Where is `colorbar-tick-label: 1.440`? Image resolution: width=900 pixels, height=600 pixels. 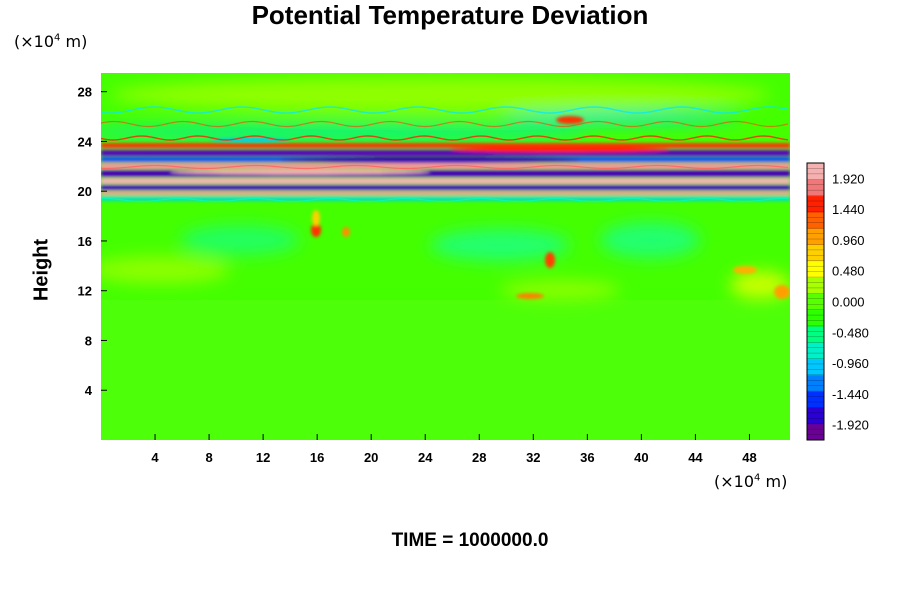
colorbar-tick-label: 1.440 is located at coordinates (848, 209).